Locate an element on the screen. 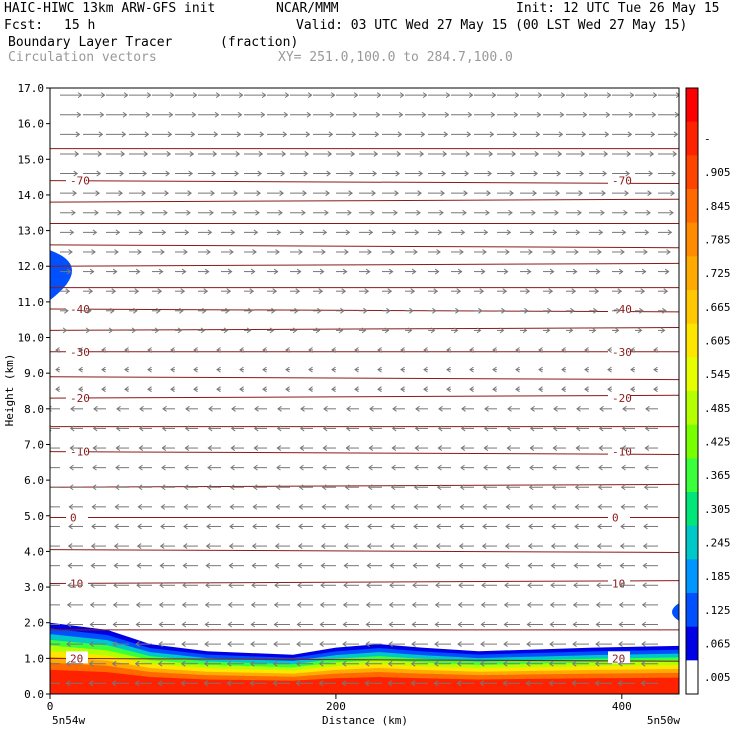 This screenshot has width=740, height=740. y-tick-label: 7.0 is located at coordinates (34, 444).